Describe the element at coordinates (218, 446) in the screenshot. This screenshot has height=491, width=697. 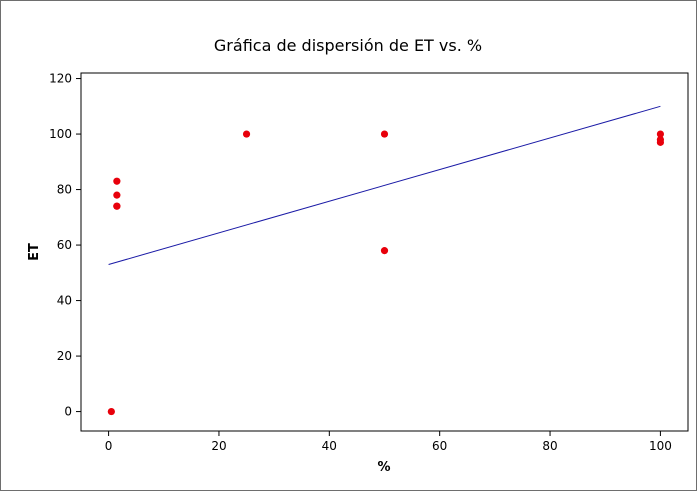
I see `x-tick-label: 20` at that location.